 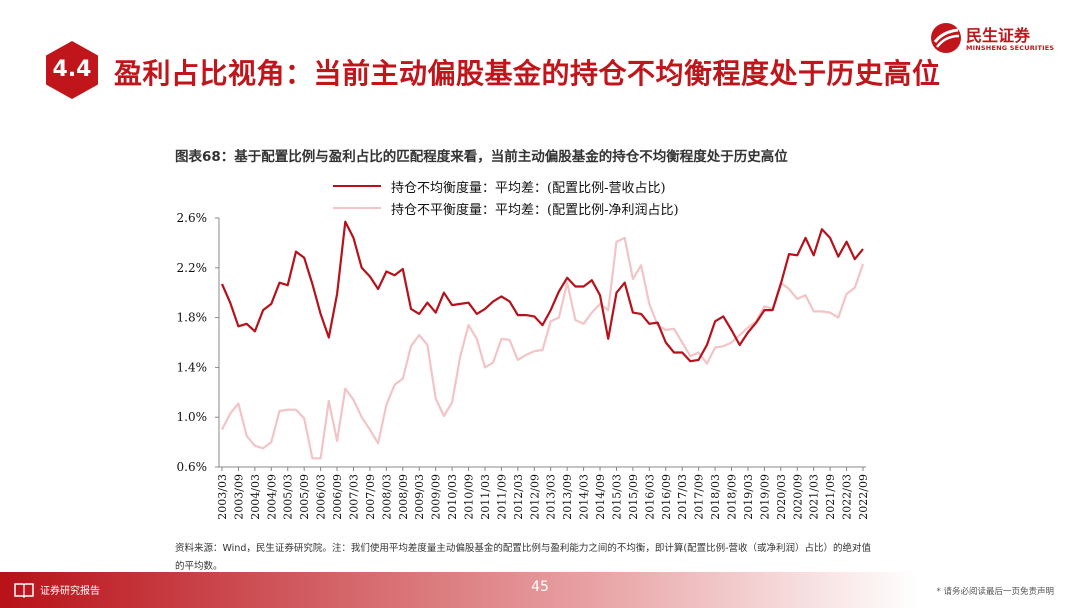 I want to click on series-line-revenue, so click(x=542, y=291).